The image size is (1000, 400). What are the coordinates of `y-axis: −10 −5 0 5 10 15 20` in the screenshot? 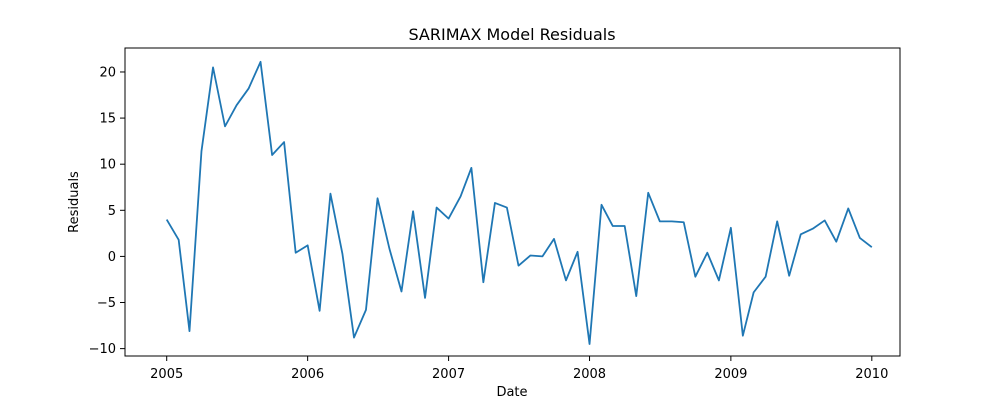 It's located at (107, 211).